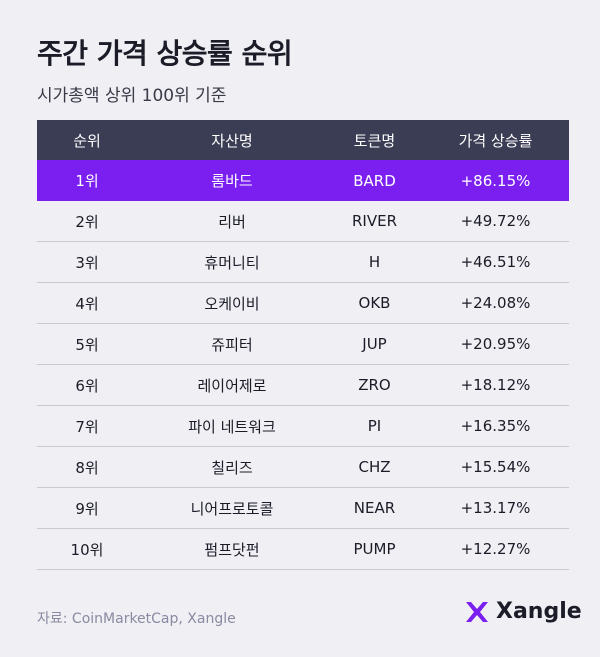 The width and height of the screenshot is (600, 657). I want to click on title: 주간 가격 상승률 순위, so click(165, 53).